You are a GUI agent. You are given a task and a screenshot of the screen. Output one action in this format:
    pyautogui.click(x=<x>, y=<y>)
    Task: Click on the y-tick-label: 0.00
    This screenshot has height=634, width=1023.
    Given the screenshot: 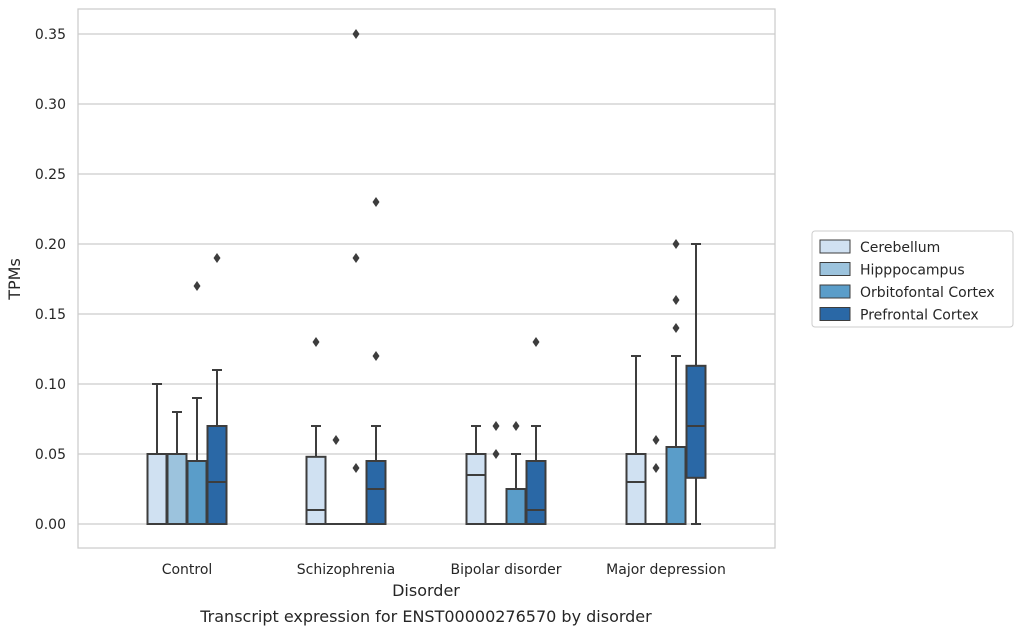 What is the action you would take?
    pyautogui.click(x=50, y=525)
    